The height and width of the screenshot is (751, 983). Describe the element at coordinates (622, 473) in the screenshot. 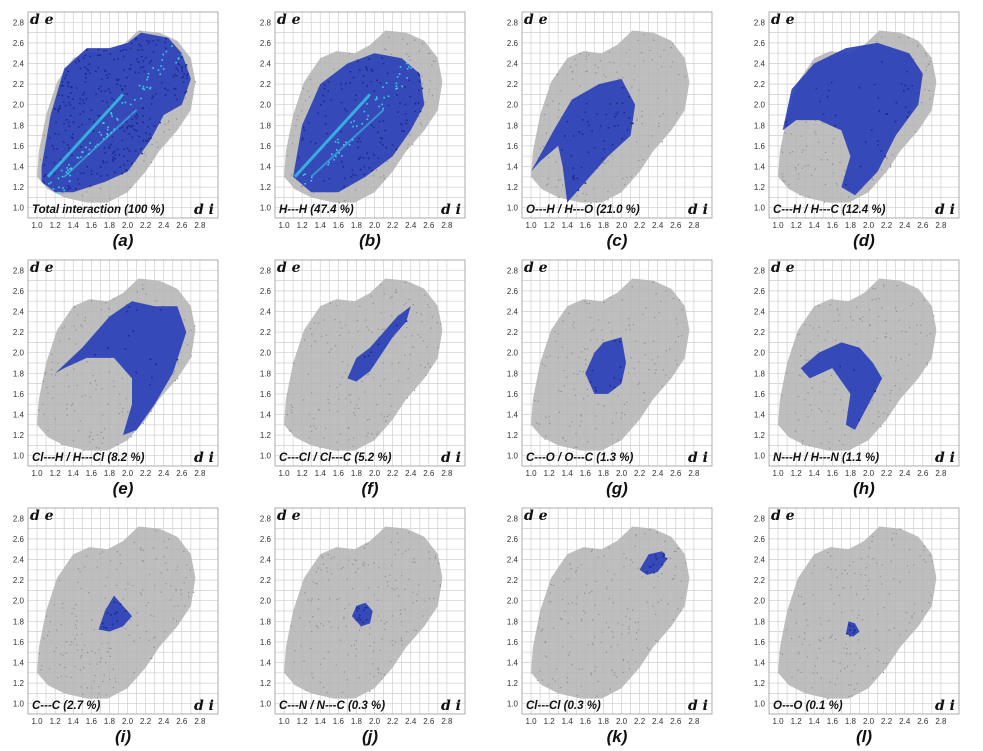

I see `x-tick-label: 2.0` at that location.